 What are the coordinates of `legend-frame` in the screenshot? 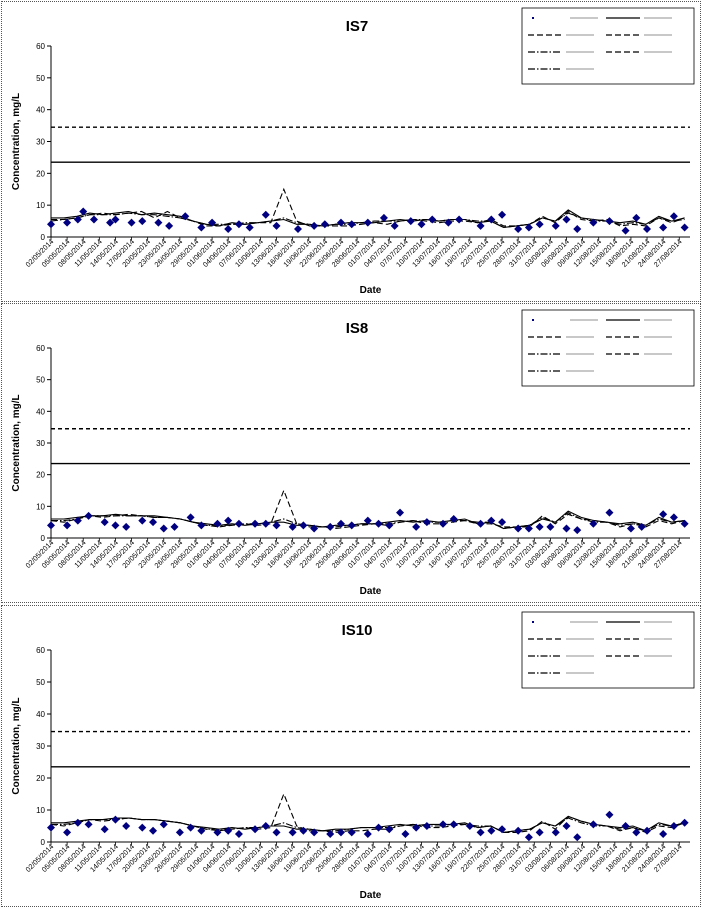 It's located at (608, 348).